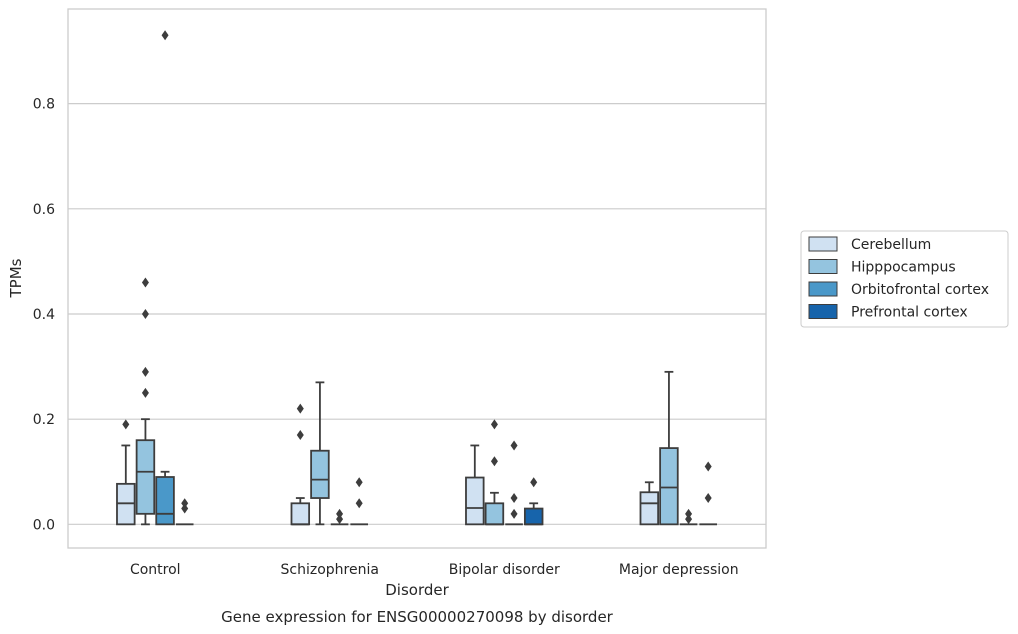 This screenshot has width=1018, height=634. I want to click on x-axis-label: Disorder, so click(417, 590).